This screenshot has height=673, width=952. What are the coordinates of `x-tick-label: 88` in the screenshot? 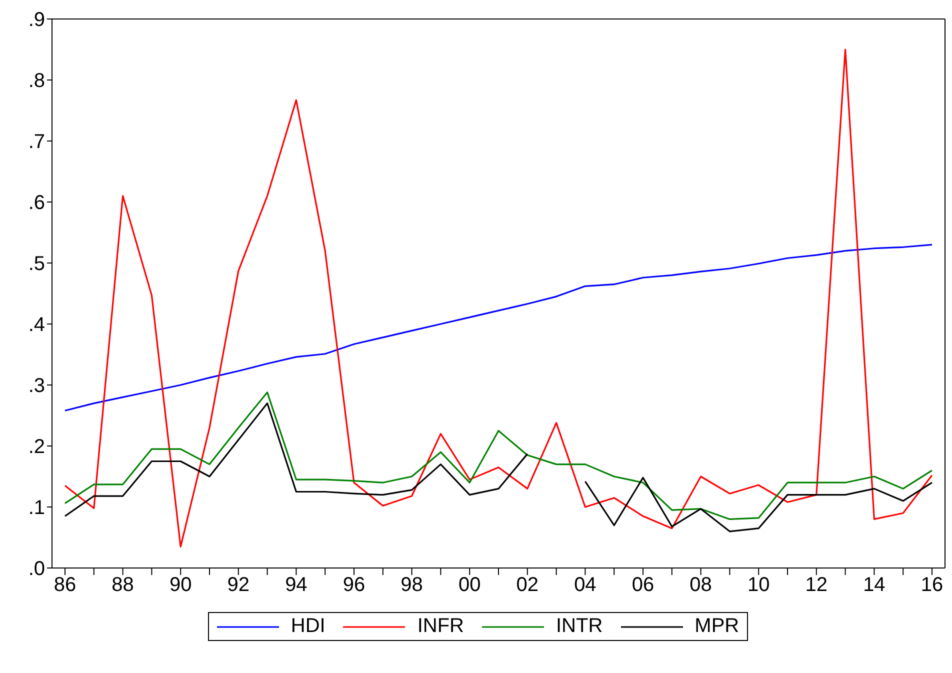 It's located at (123, 585).